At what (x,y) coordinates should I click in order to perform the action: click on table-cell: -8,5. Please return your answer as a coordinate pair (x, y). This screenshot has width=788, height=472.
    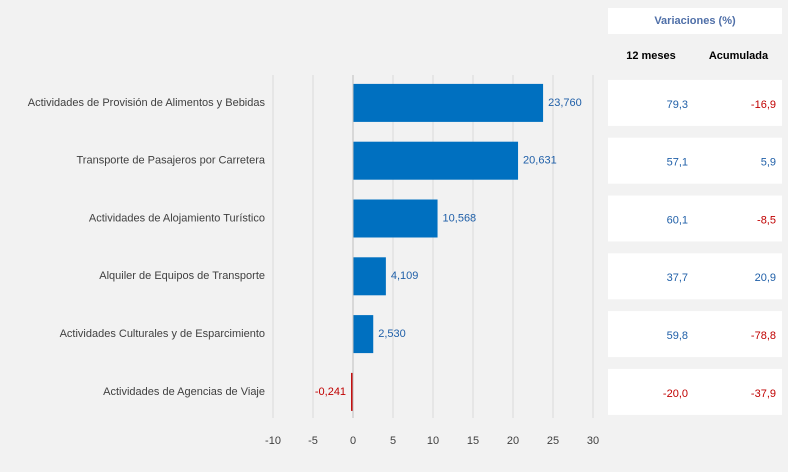
    Looking at the image, I should click on (766, 220).